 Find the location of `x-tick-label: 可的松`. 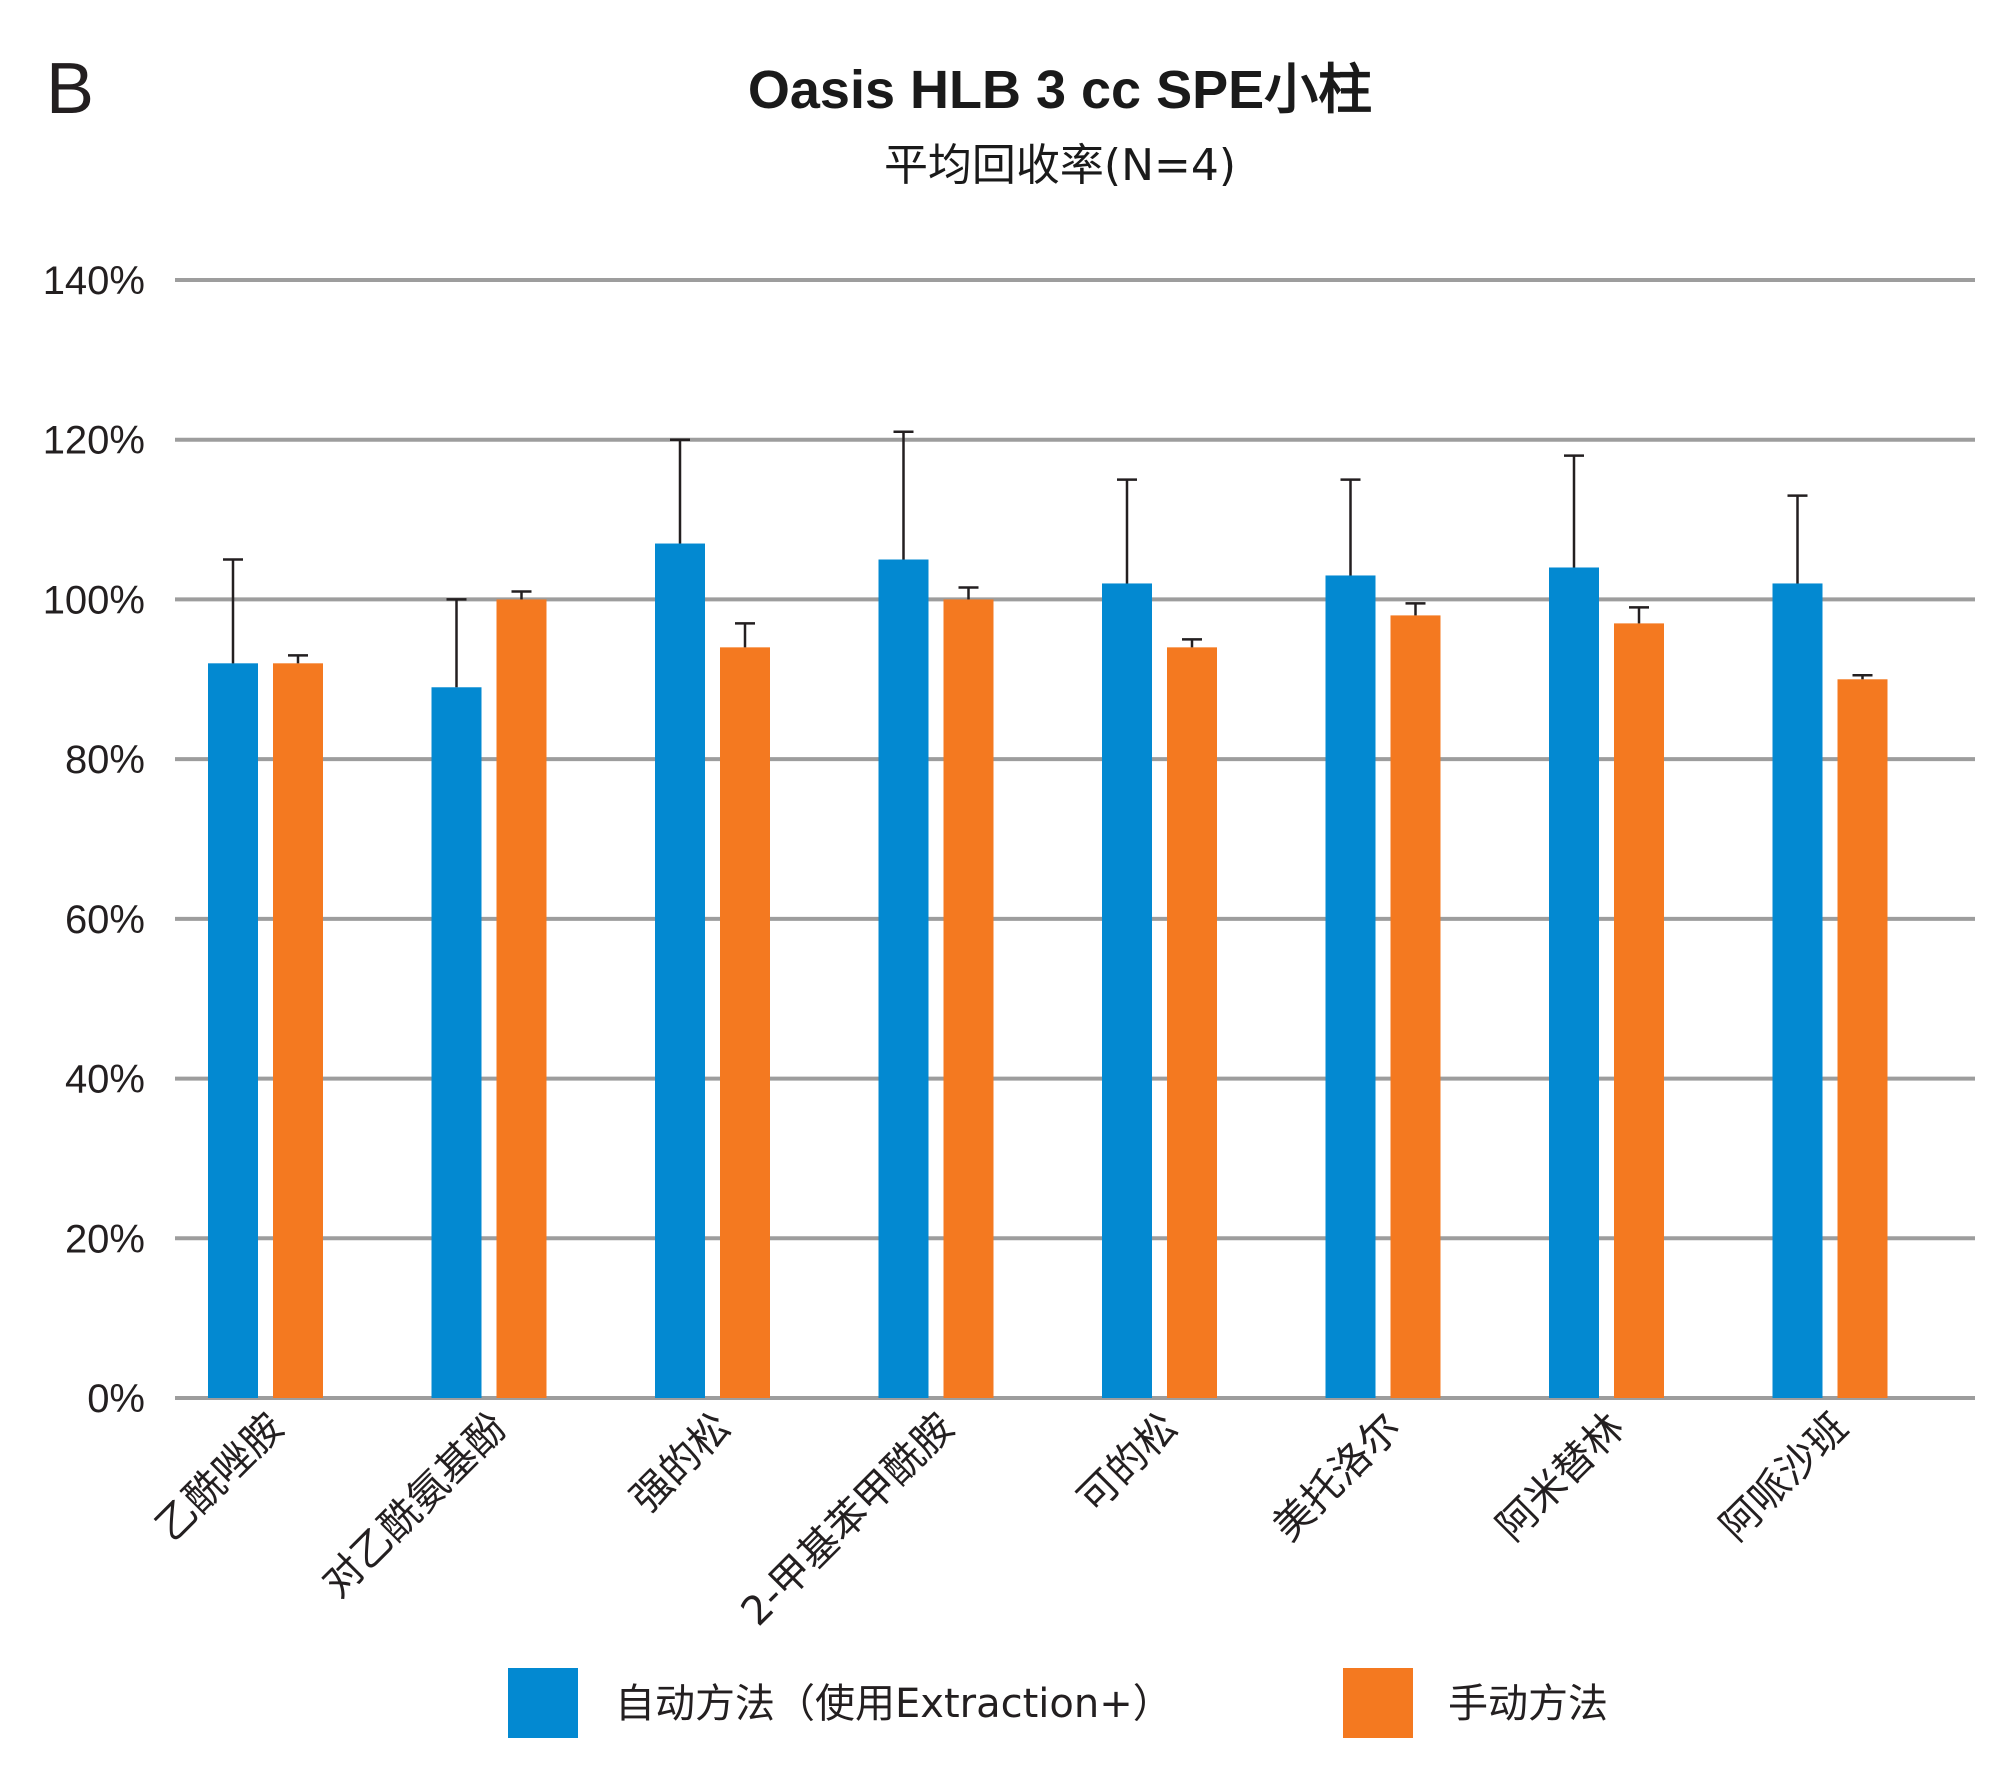

x-tick-label: 可的松 is located at coordinates (1127, 1463).